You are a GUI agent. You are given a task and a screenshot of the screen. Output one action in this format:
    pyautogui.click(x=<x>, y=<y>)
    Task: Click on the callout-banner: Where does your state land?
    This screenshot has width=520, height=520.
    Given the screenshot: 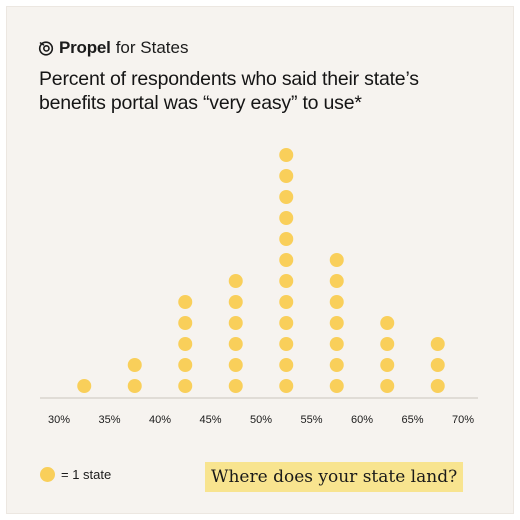 What is the action you would take?
    pyautogui.click(x=334, y=477)
    